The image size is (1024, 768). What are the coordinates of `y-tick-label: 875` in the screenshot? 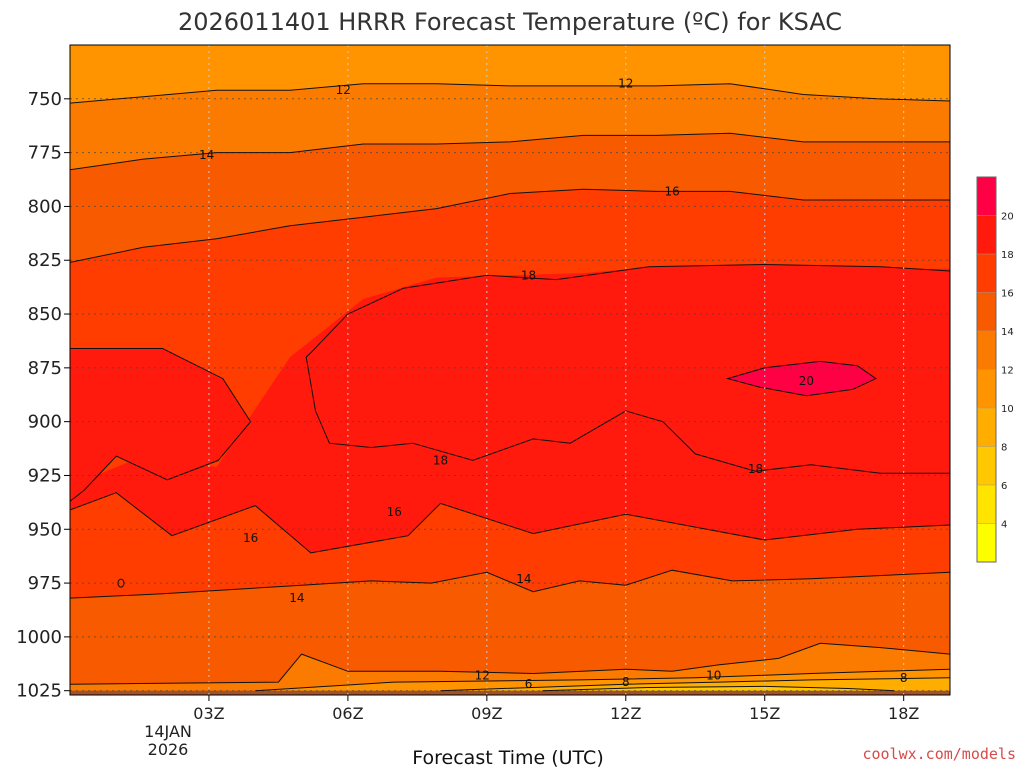 It's located at (45, 368).